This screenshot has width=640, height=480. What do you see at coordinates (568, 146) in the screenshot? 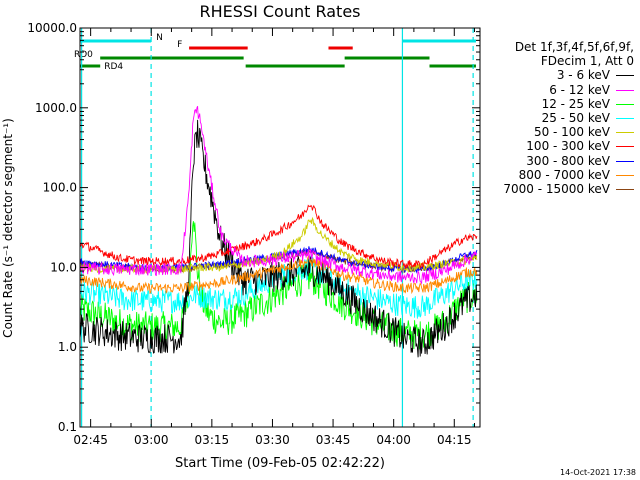
I see `legend-item-label: 100 - 300 keV` at bounding box center [568, 146].